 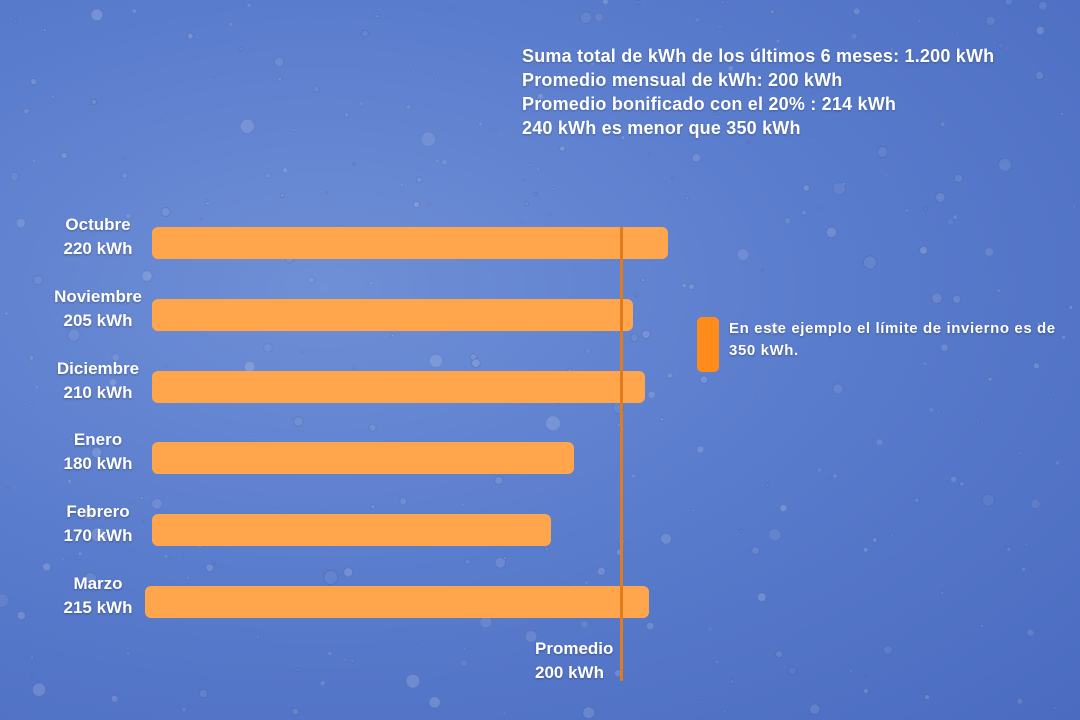 What do you see at coordinates (569, 672) in the screenshot?
I see `average-label-value: 200 kWh` at bounding box center [569, 672].